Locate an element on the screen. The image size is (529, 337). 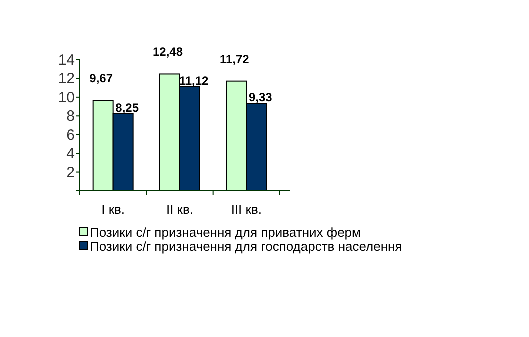
y-tick-label: 4 is located at coordinates (70, 154).